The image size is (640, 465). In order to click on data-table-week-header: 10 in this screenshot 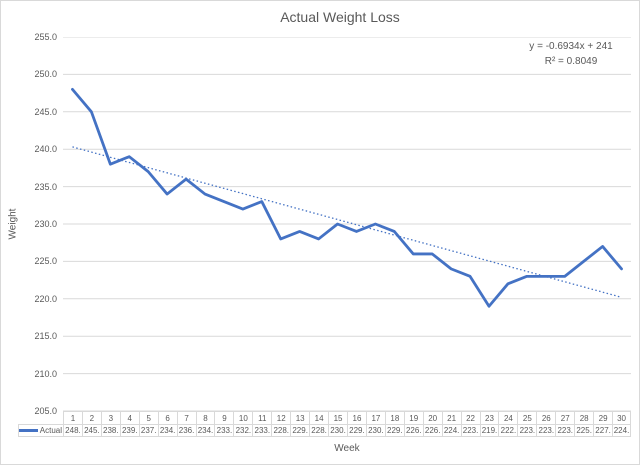, I will do `click(243, 417)`.